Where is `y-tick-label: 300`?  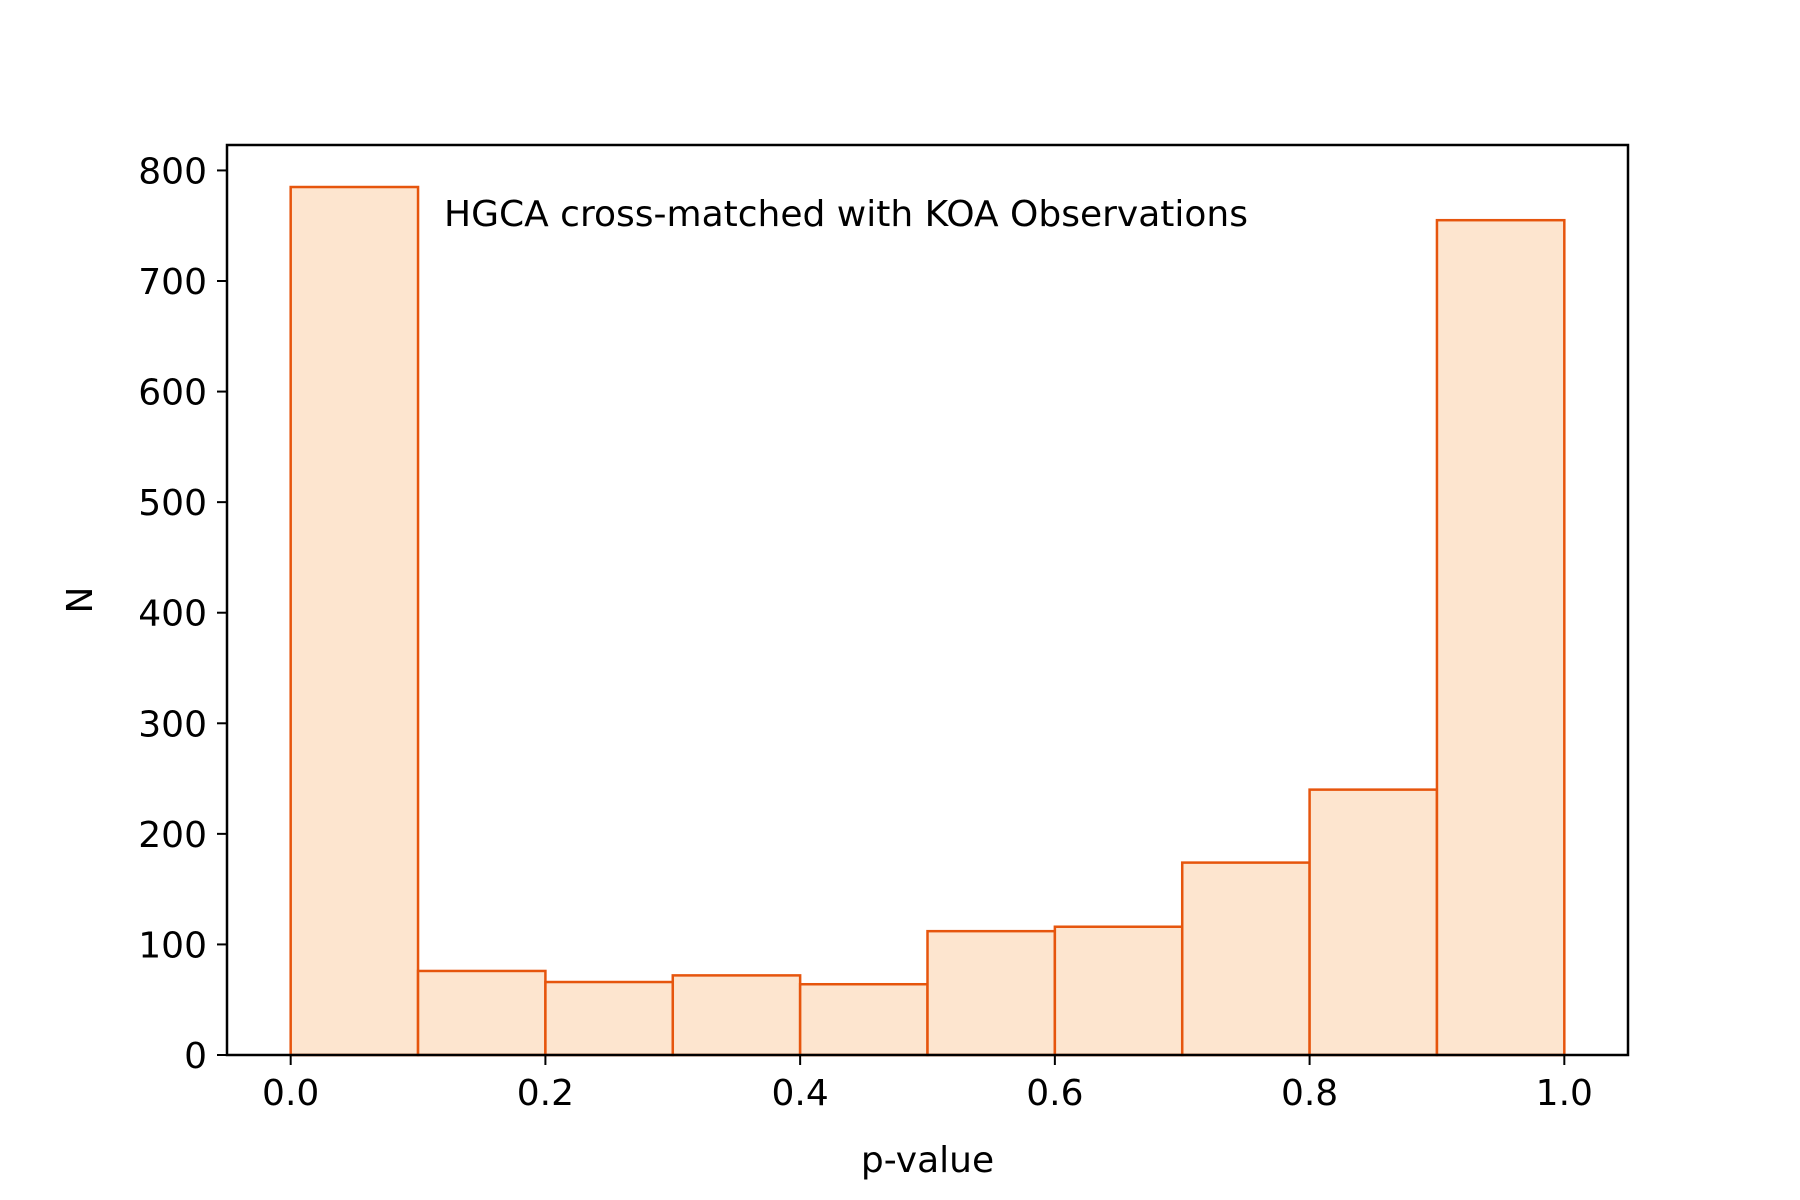
y-tick-label: 300 is located at coordinates (172, 724).